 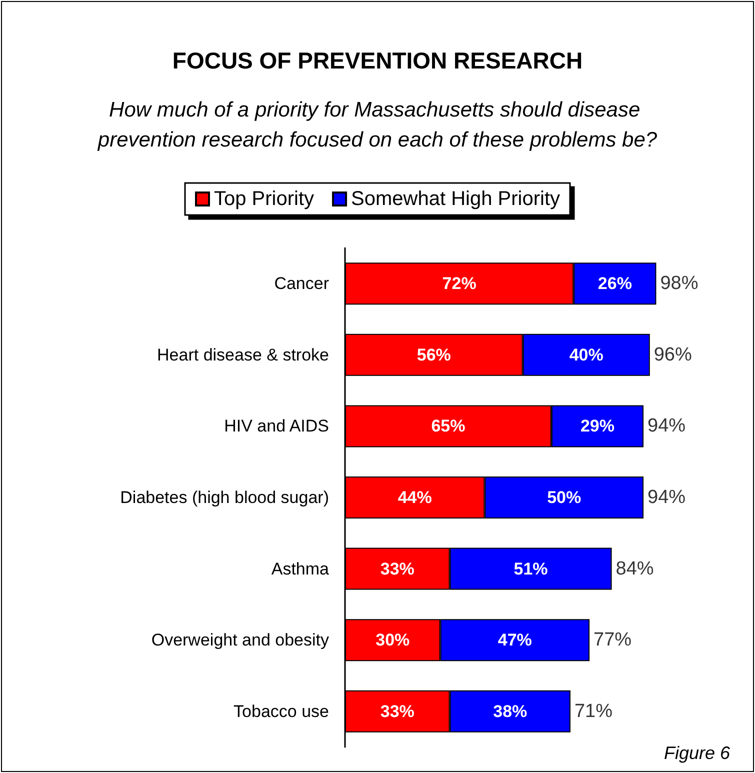 What do you see at coordinates (276, 426) in the screenshot?
I see `y-tick-label: HIV and AIDS` at bounding box center [276, 426].